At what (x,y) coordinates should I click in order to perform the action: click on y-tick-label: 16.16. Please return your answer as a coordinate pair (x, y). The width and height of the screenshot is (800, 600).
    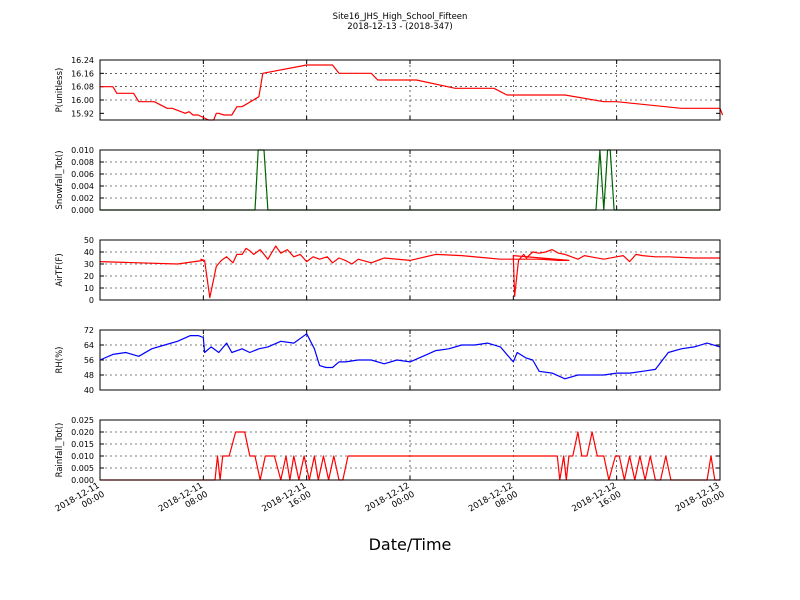
    Looking at the image, I should click on (82, 73).